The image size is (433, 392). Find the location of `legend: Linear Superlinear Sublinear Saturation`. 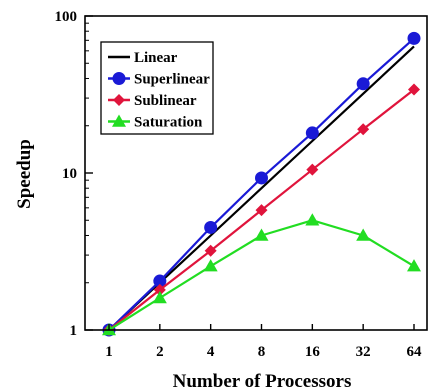

legend: Linear Superlinear Sublinear Saturation is located at coordinates (157, 88).